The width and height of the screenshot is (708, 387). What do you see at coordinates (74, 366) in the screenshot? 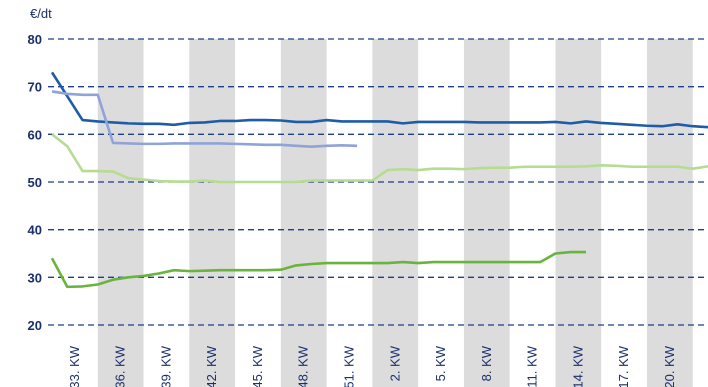
I see `x-tick-label: 33. KW` at bounding box center [74, 366].